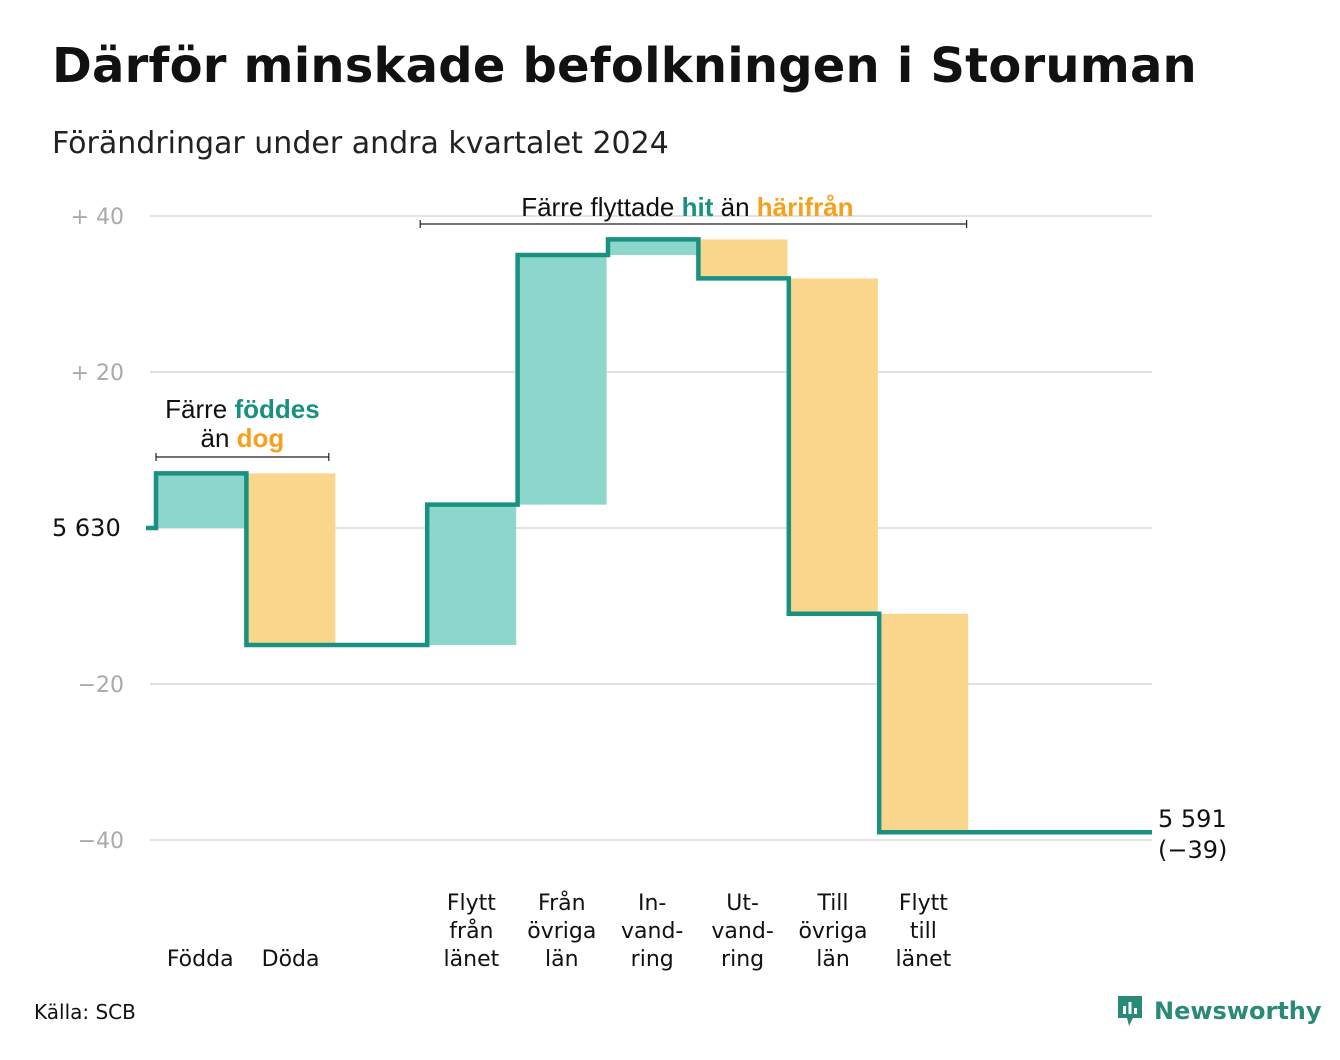 The width and height of the screenshot is (1340, 1060). I want to click on annotation-births-line2: än dog, so click(242, 438).